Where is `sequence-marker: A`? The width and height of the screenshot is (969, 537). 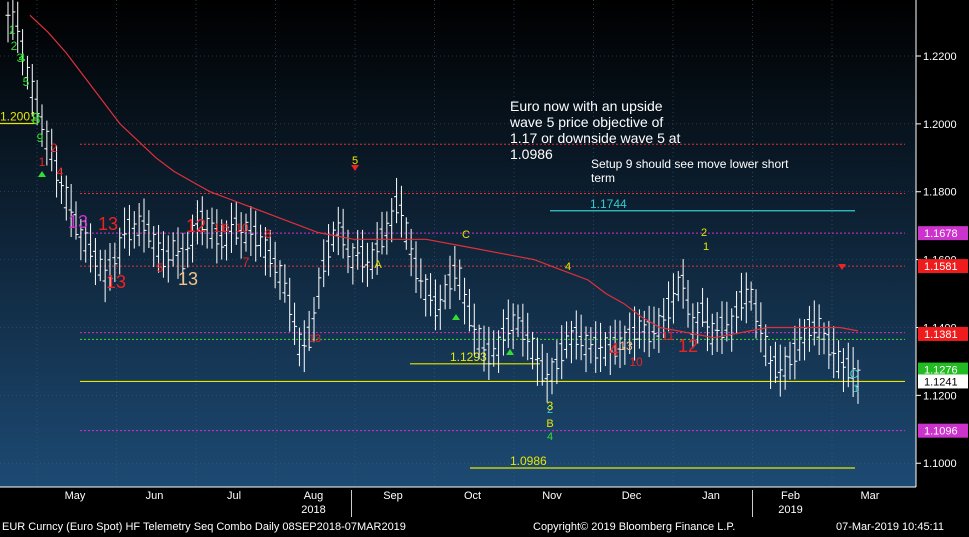
sequence-marker: A is located at coordinates (378, 265).